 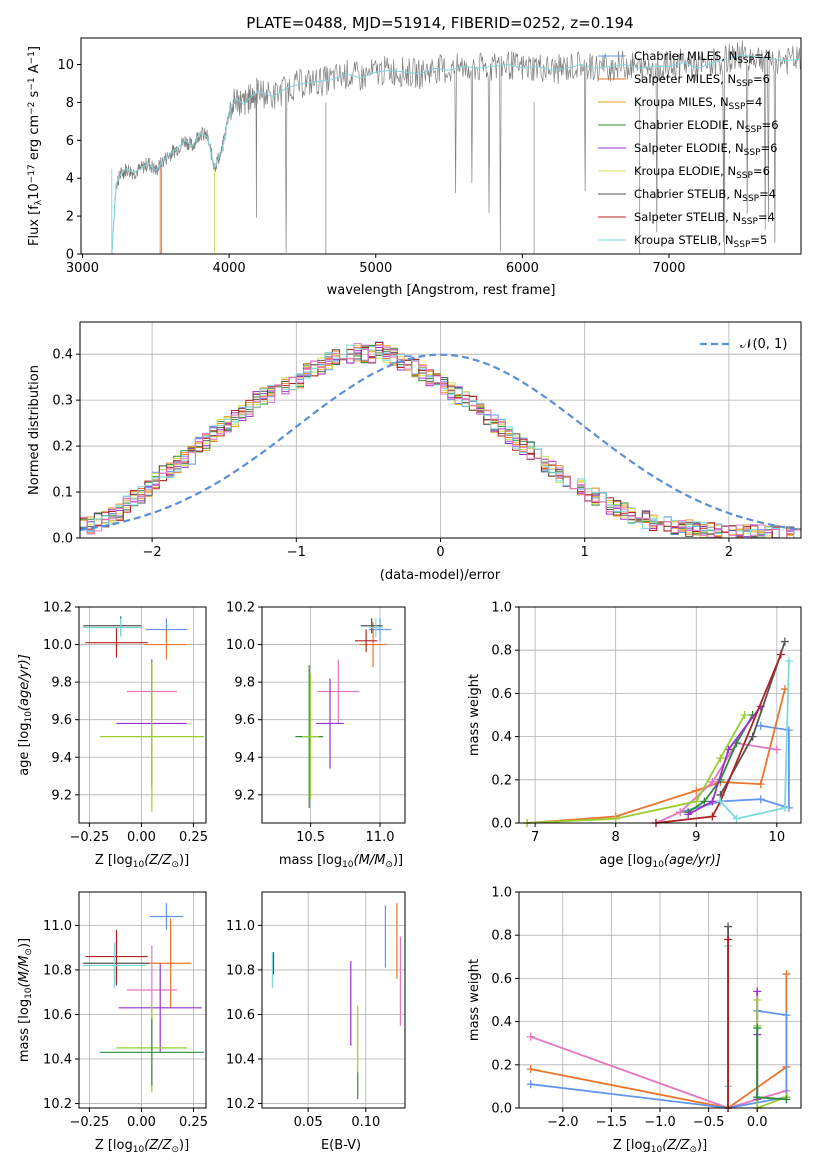 I want to click on x-tick-label: 5000, so click(x=375, y=268).